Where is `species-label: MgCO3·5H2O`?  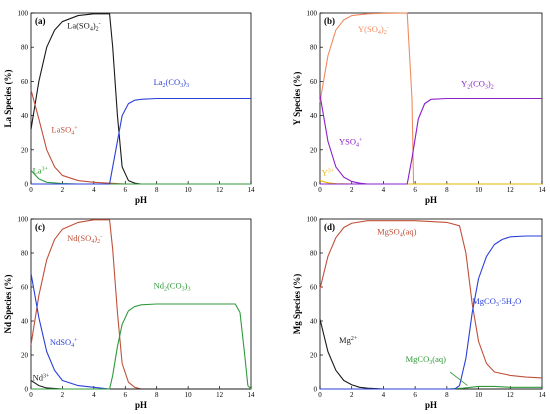
species-label: MgCO3·5H2O is located at coordinates (496, 302).